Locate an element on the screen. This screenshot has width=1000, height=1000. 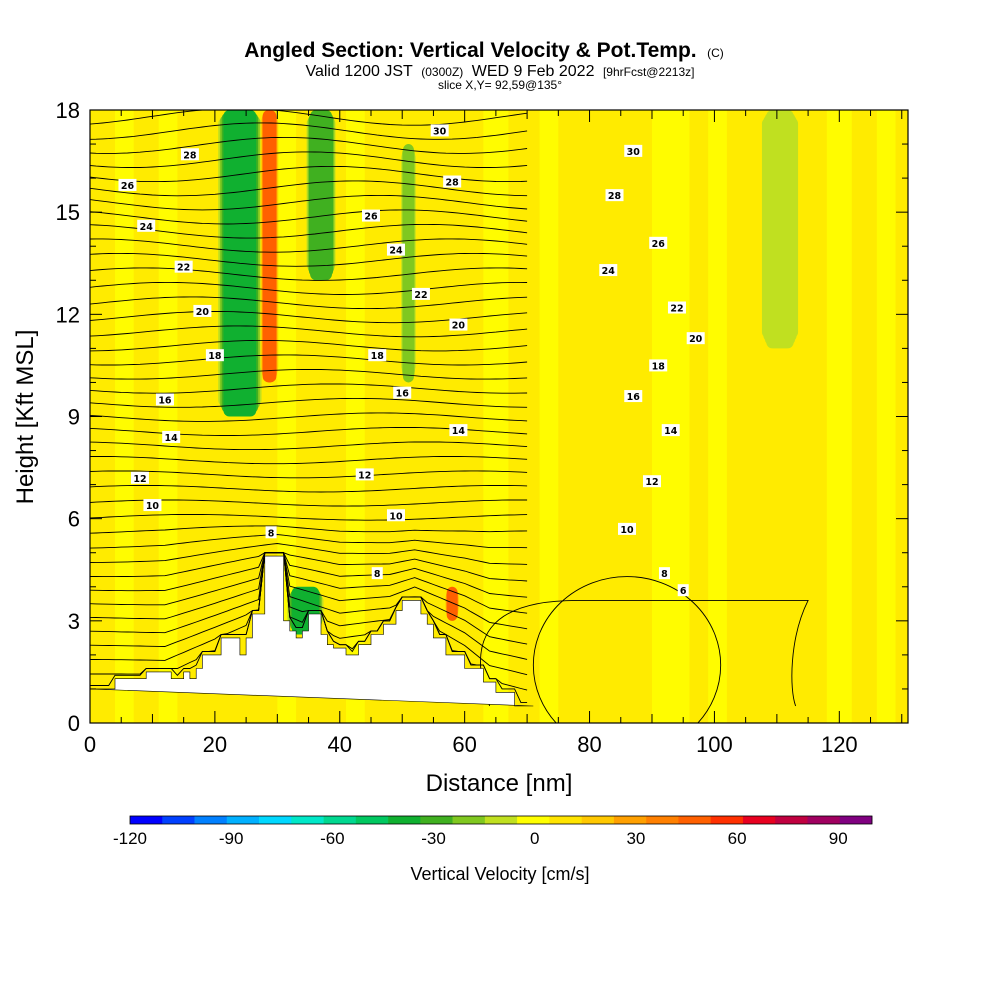
colorbar-tick-label: -60 is located at coordinates (332, 838).